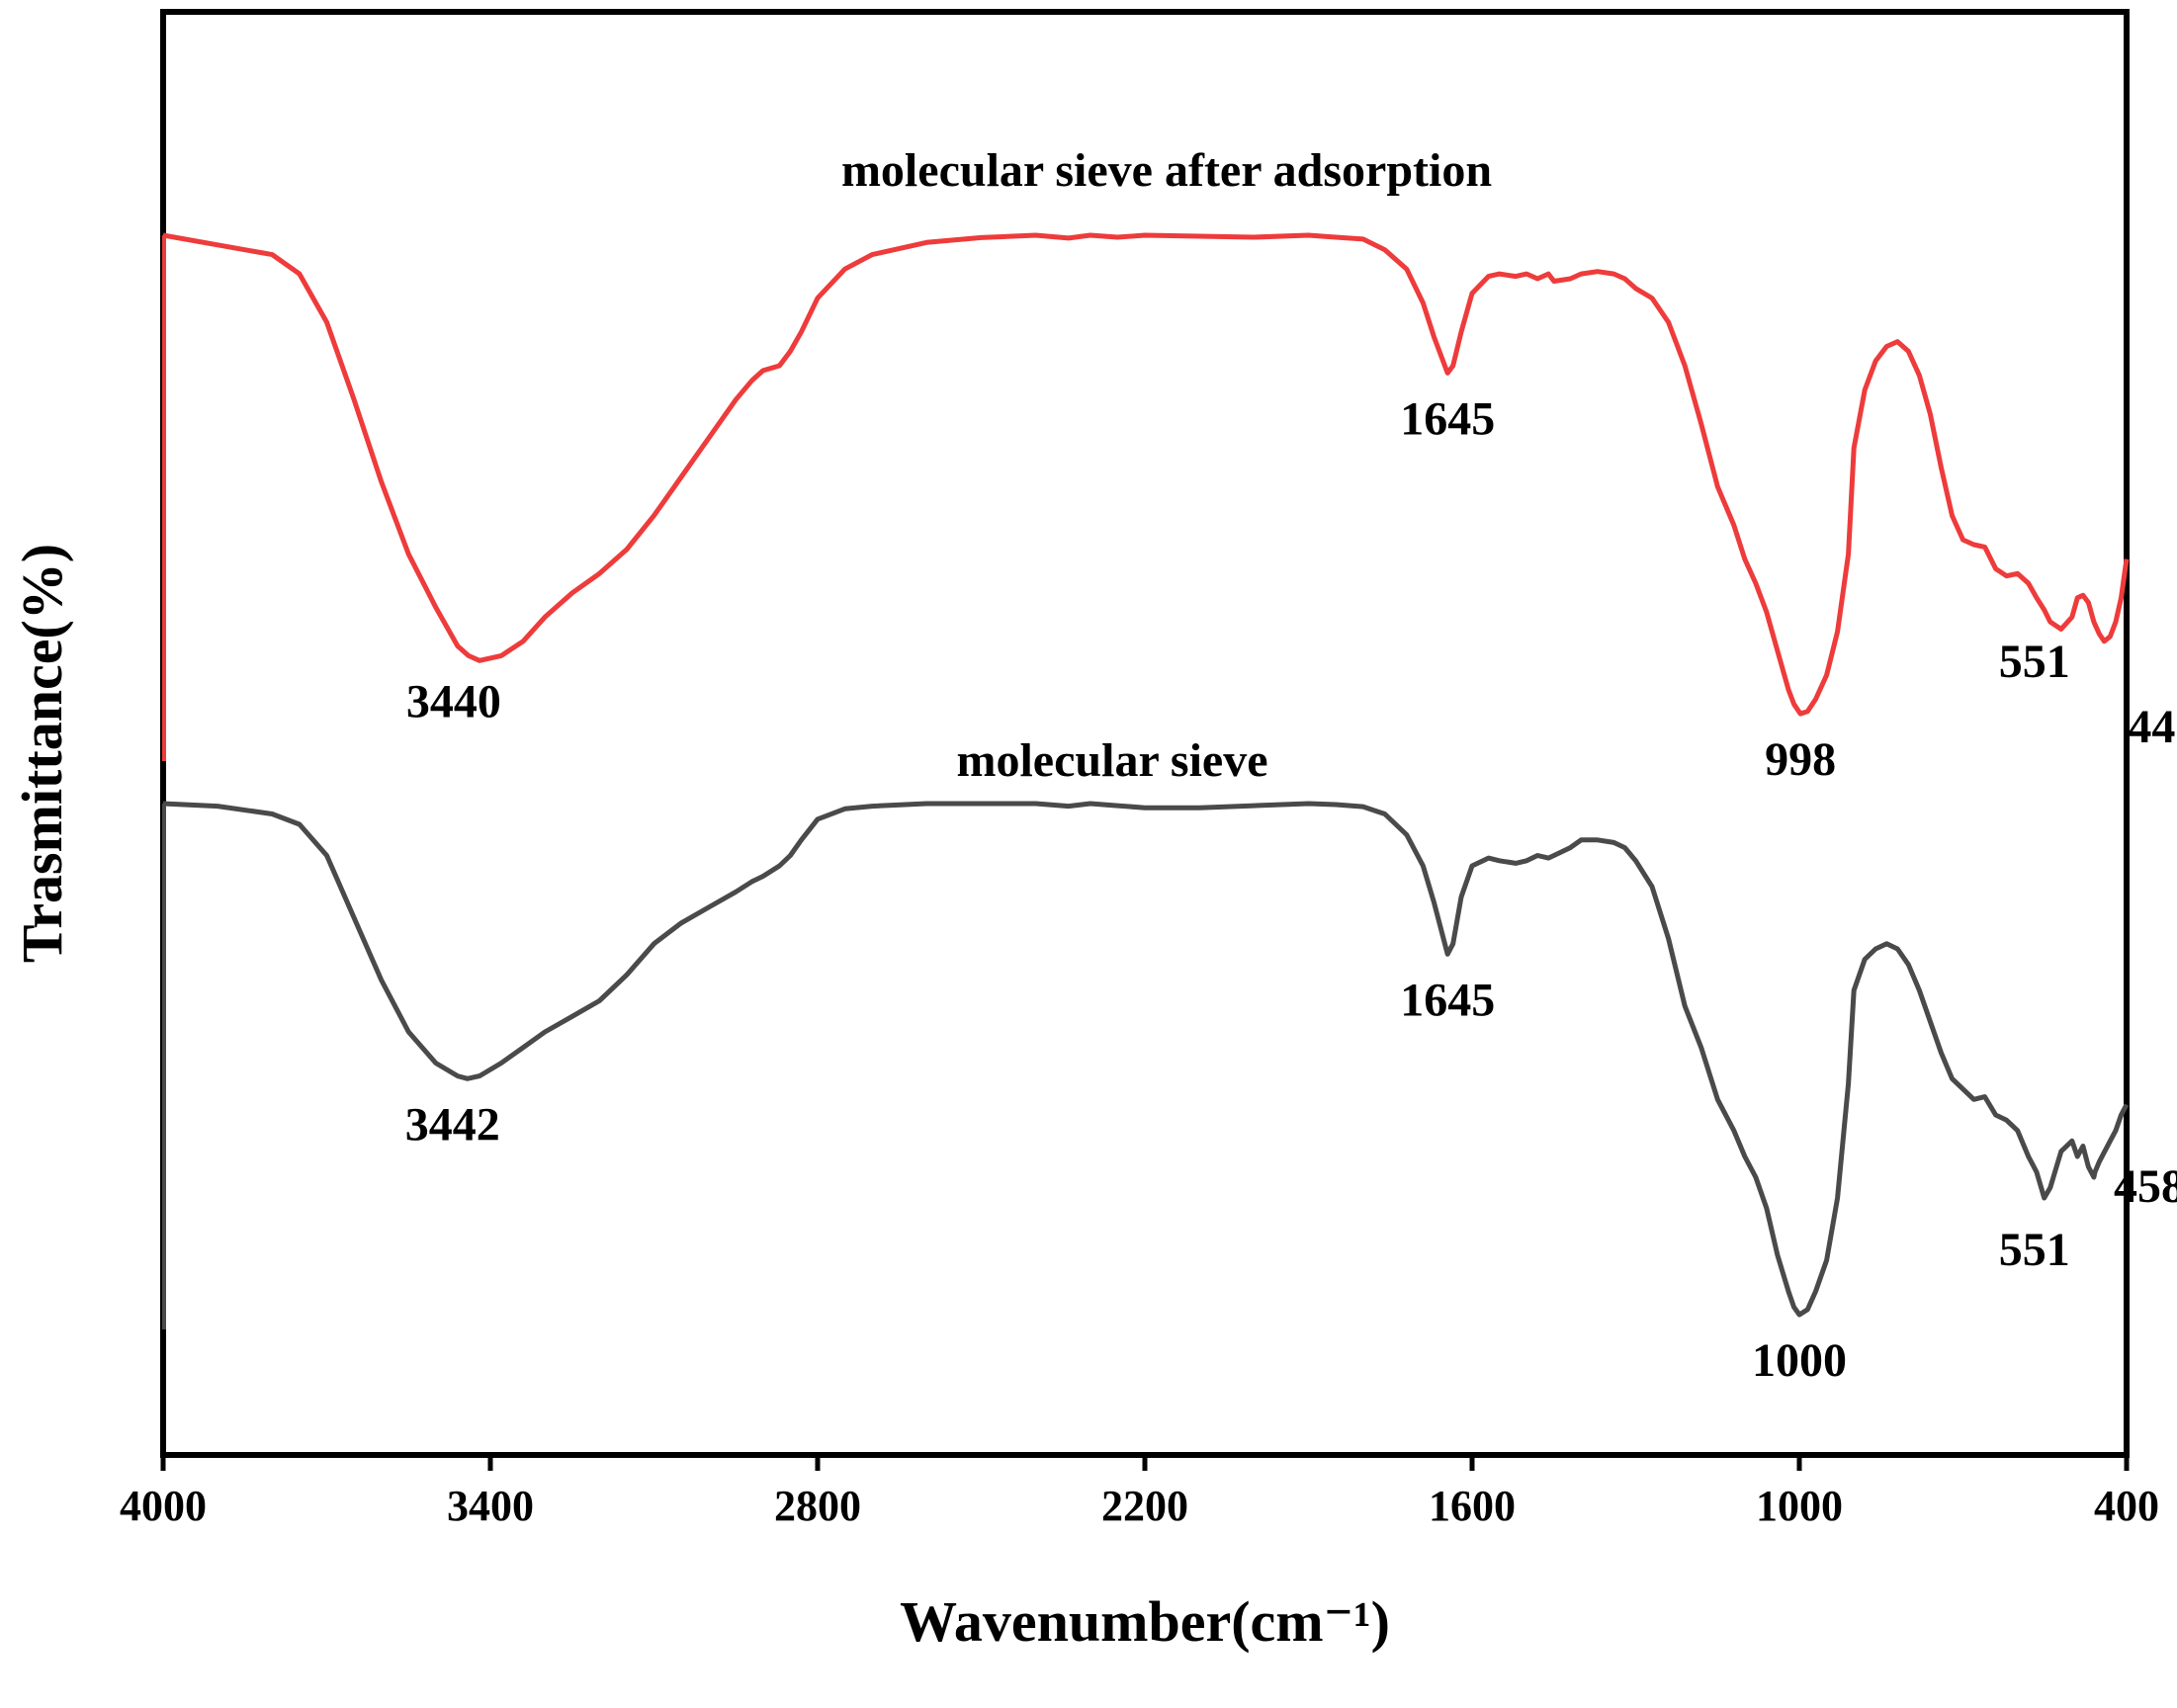 Image resolution: width=2177 pixels, height=1708 pixels. What do you see at coordinates (163, 1506) in the screenshot?
I see `x-tick-label-4000: 4000` at bounding box center [163, 1506].